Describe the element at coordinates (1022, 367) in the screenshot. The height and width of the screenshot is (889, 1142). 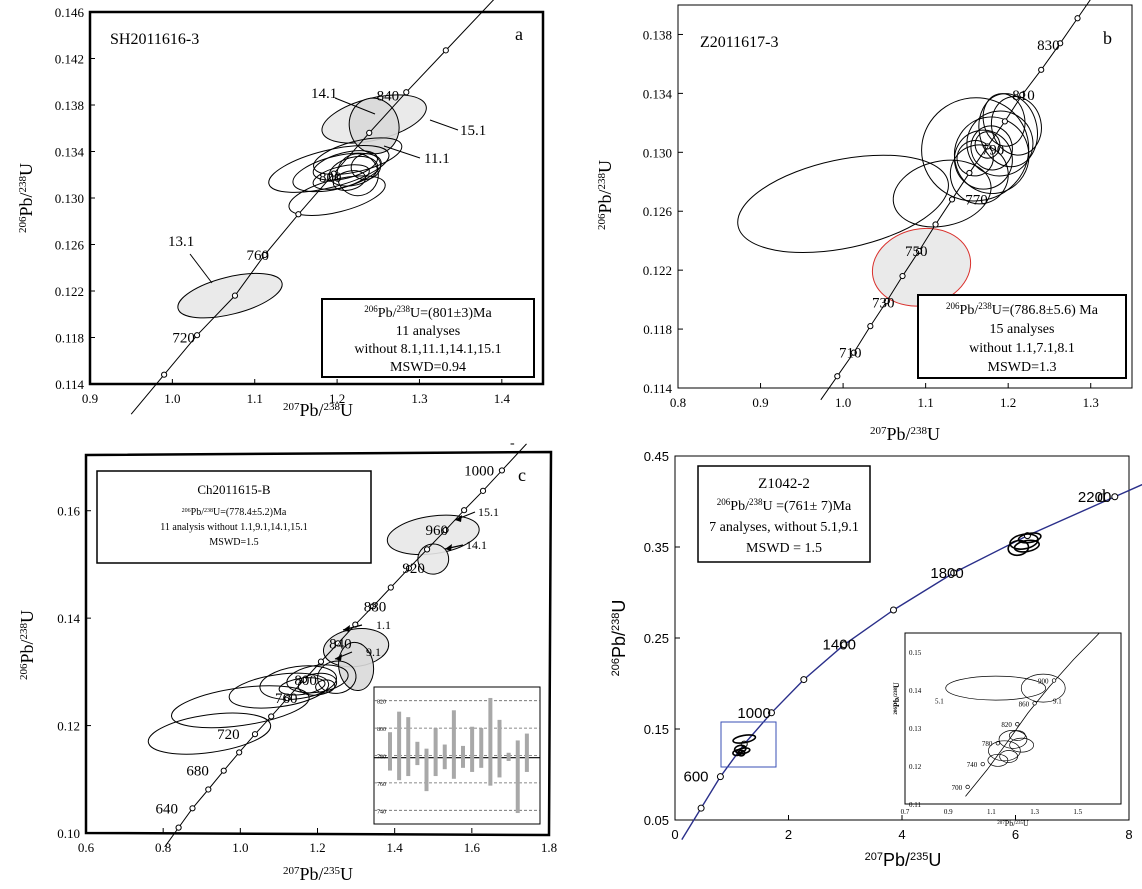
I see `panel-b-result-line4: MSWD=1.3` at that location.